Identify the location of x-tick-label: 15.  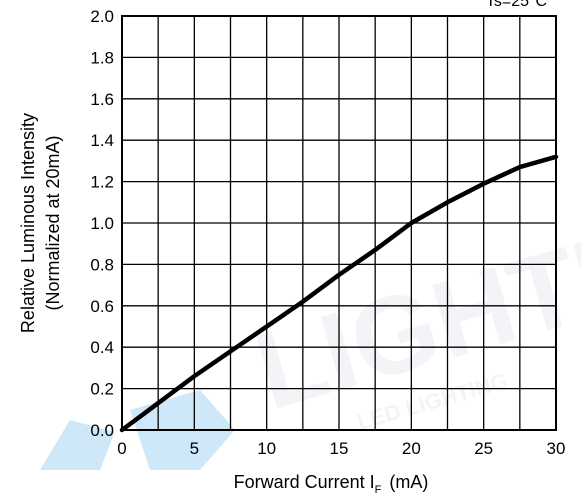
(339, 448).